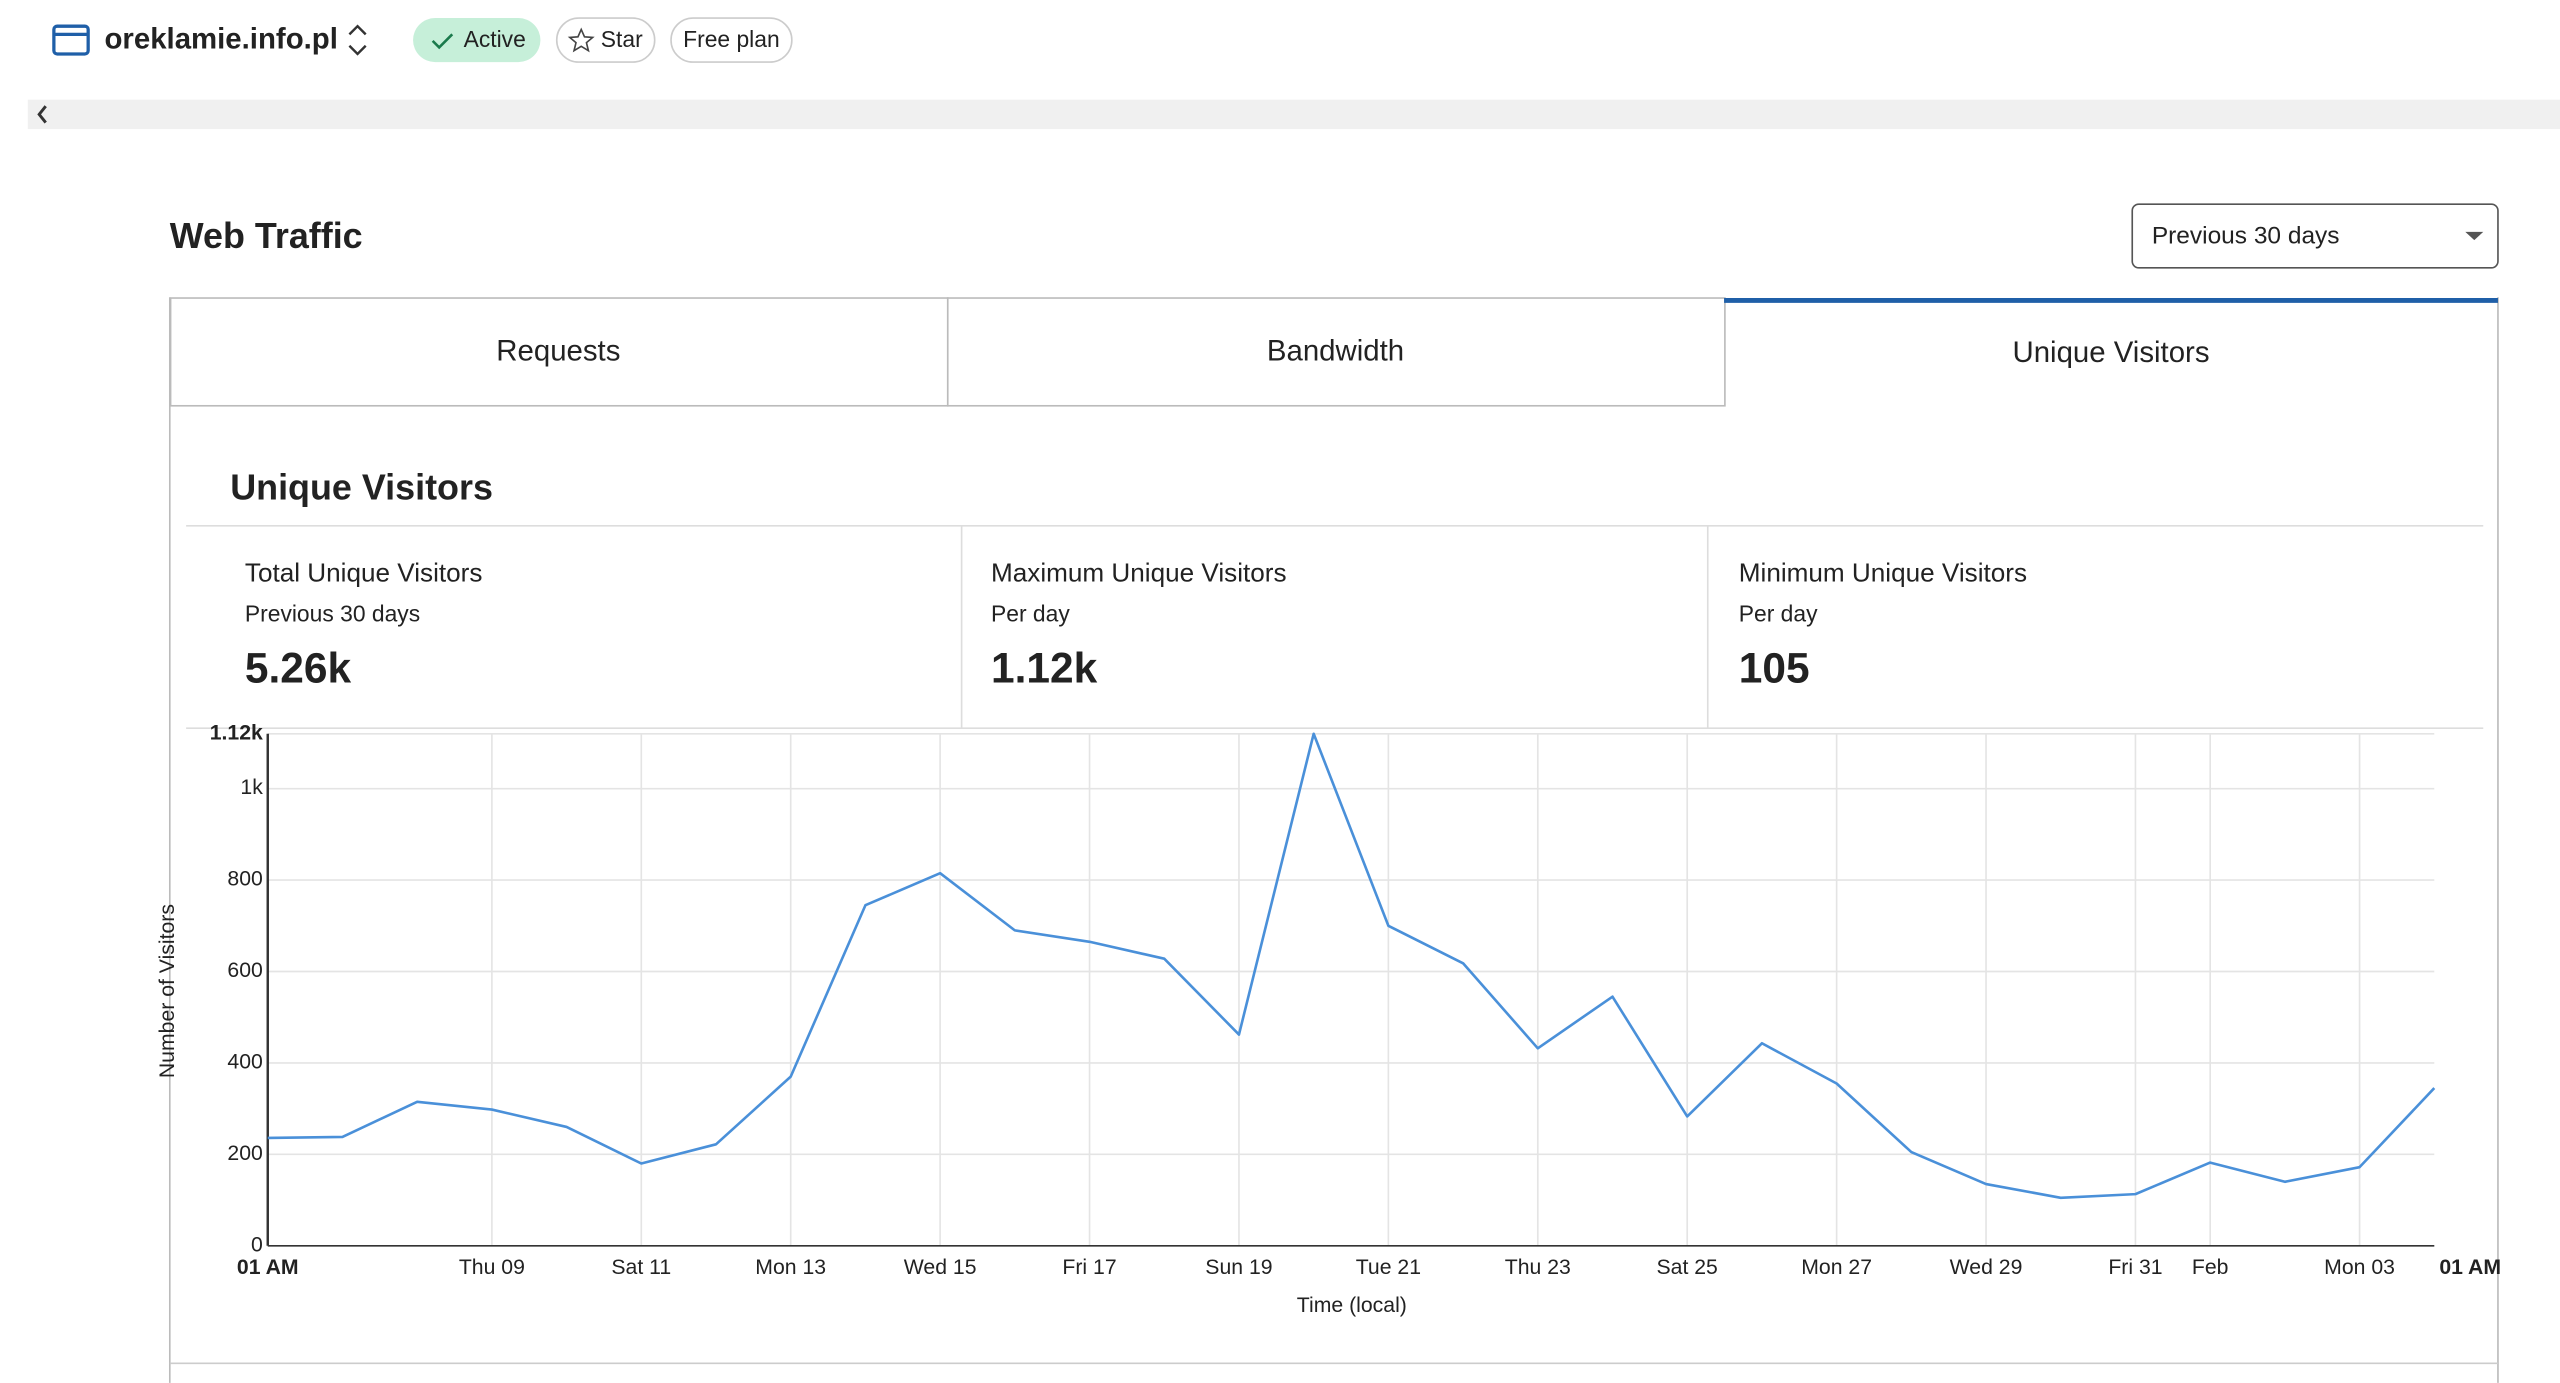 Image resolution: width=2560 pixels, height=1383 pixels. I want to click on plan-pill, so click(731, 40).